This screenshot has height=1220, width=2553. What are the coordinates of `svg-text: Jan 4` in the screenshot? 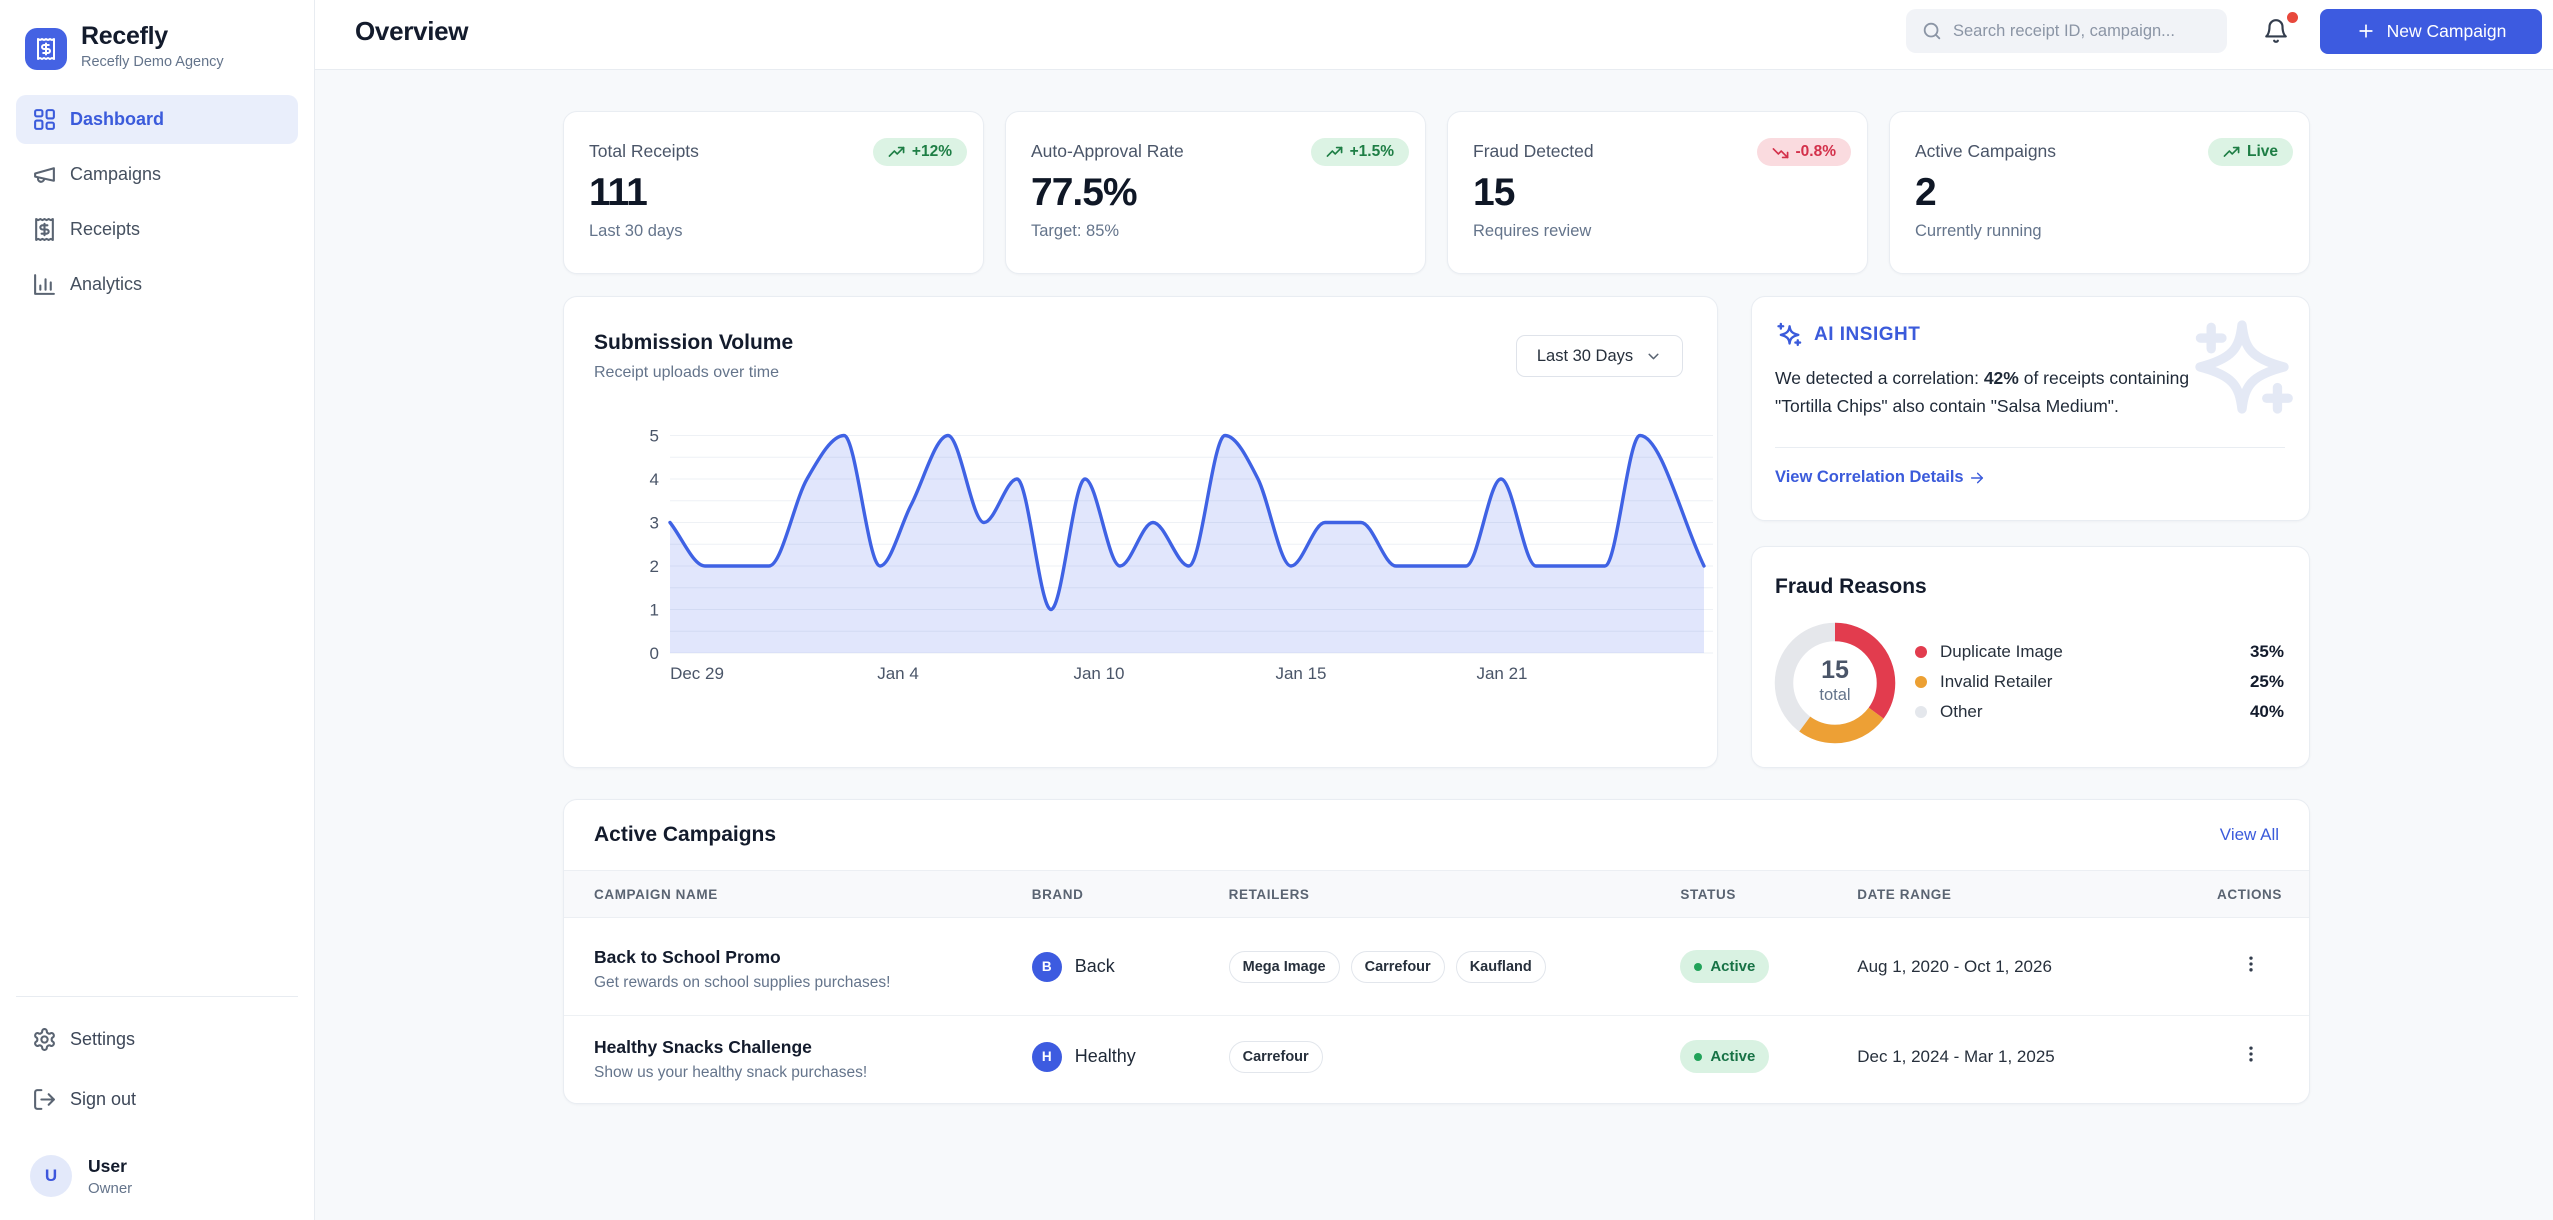 It's located at (898, 673).